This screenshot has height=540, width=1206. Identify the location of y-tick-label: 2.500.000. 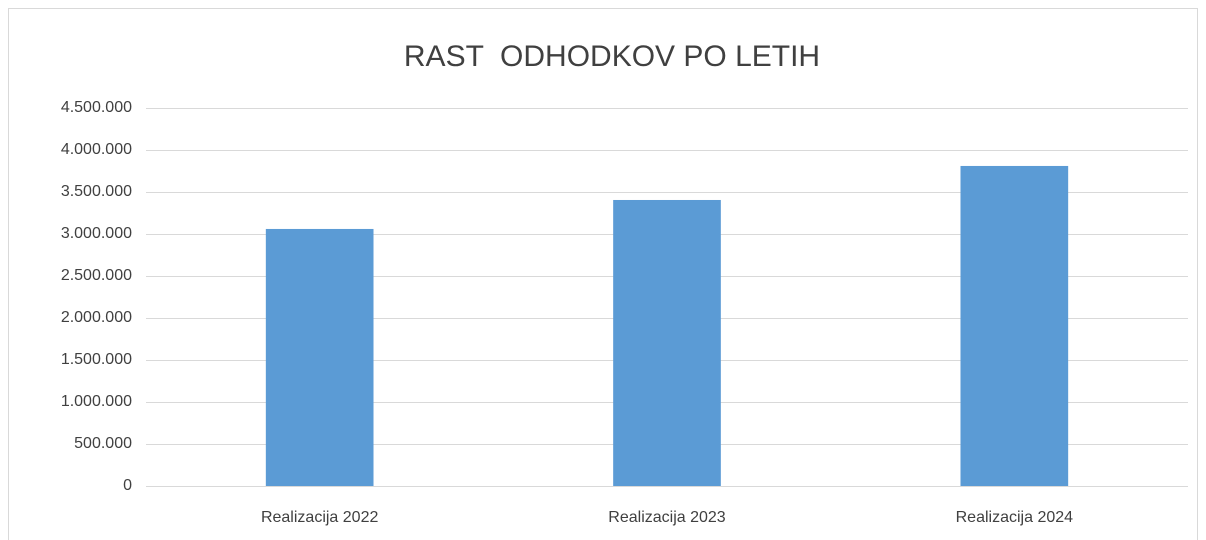
(96, 275).